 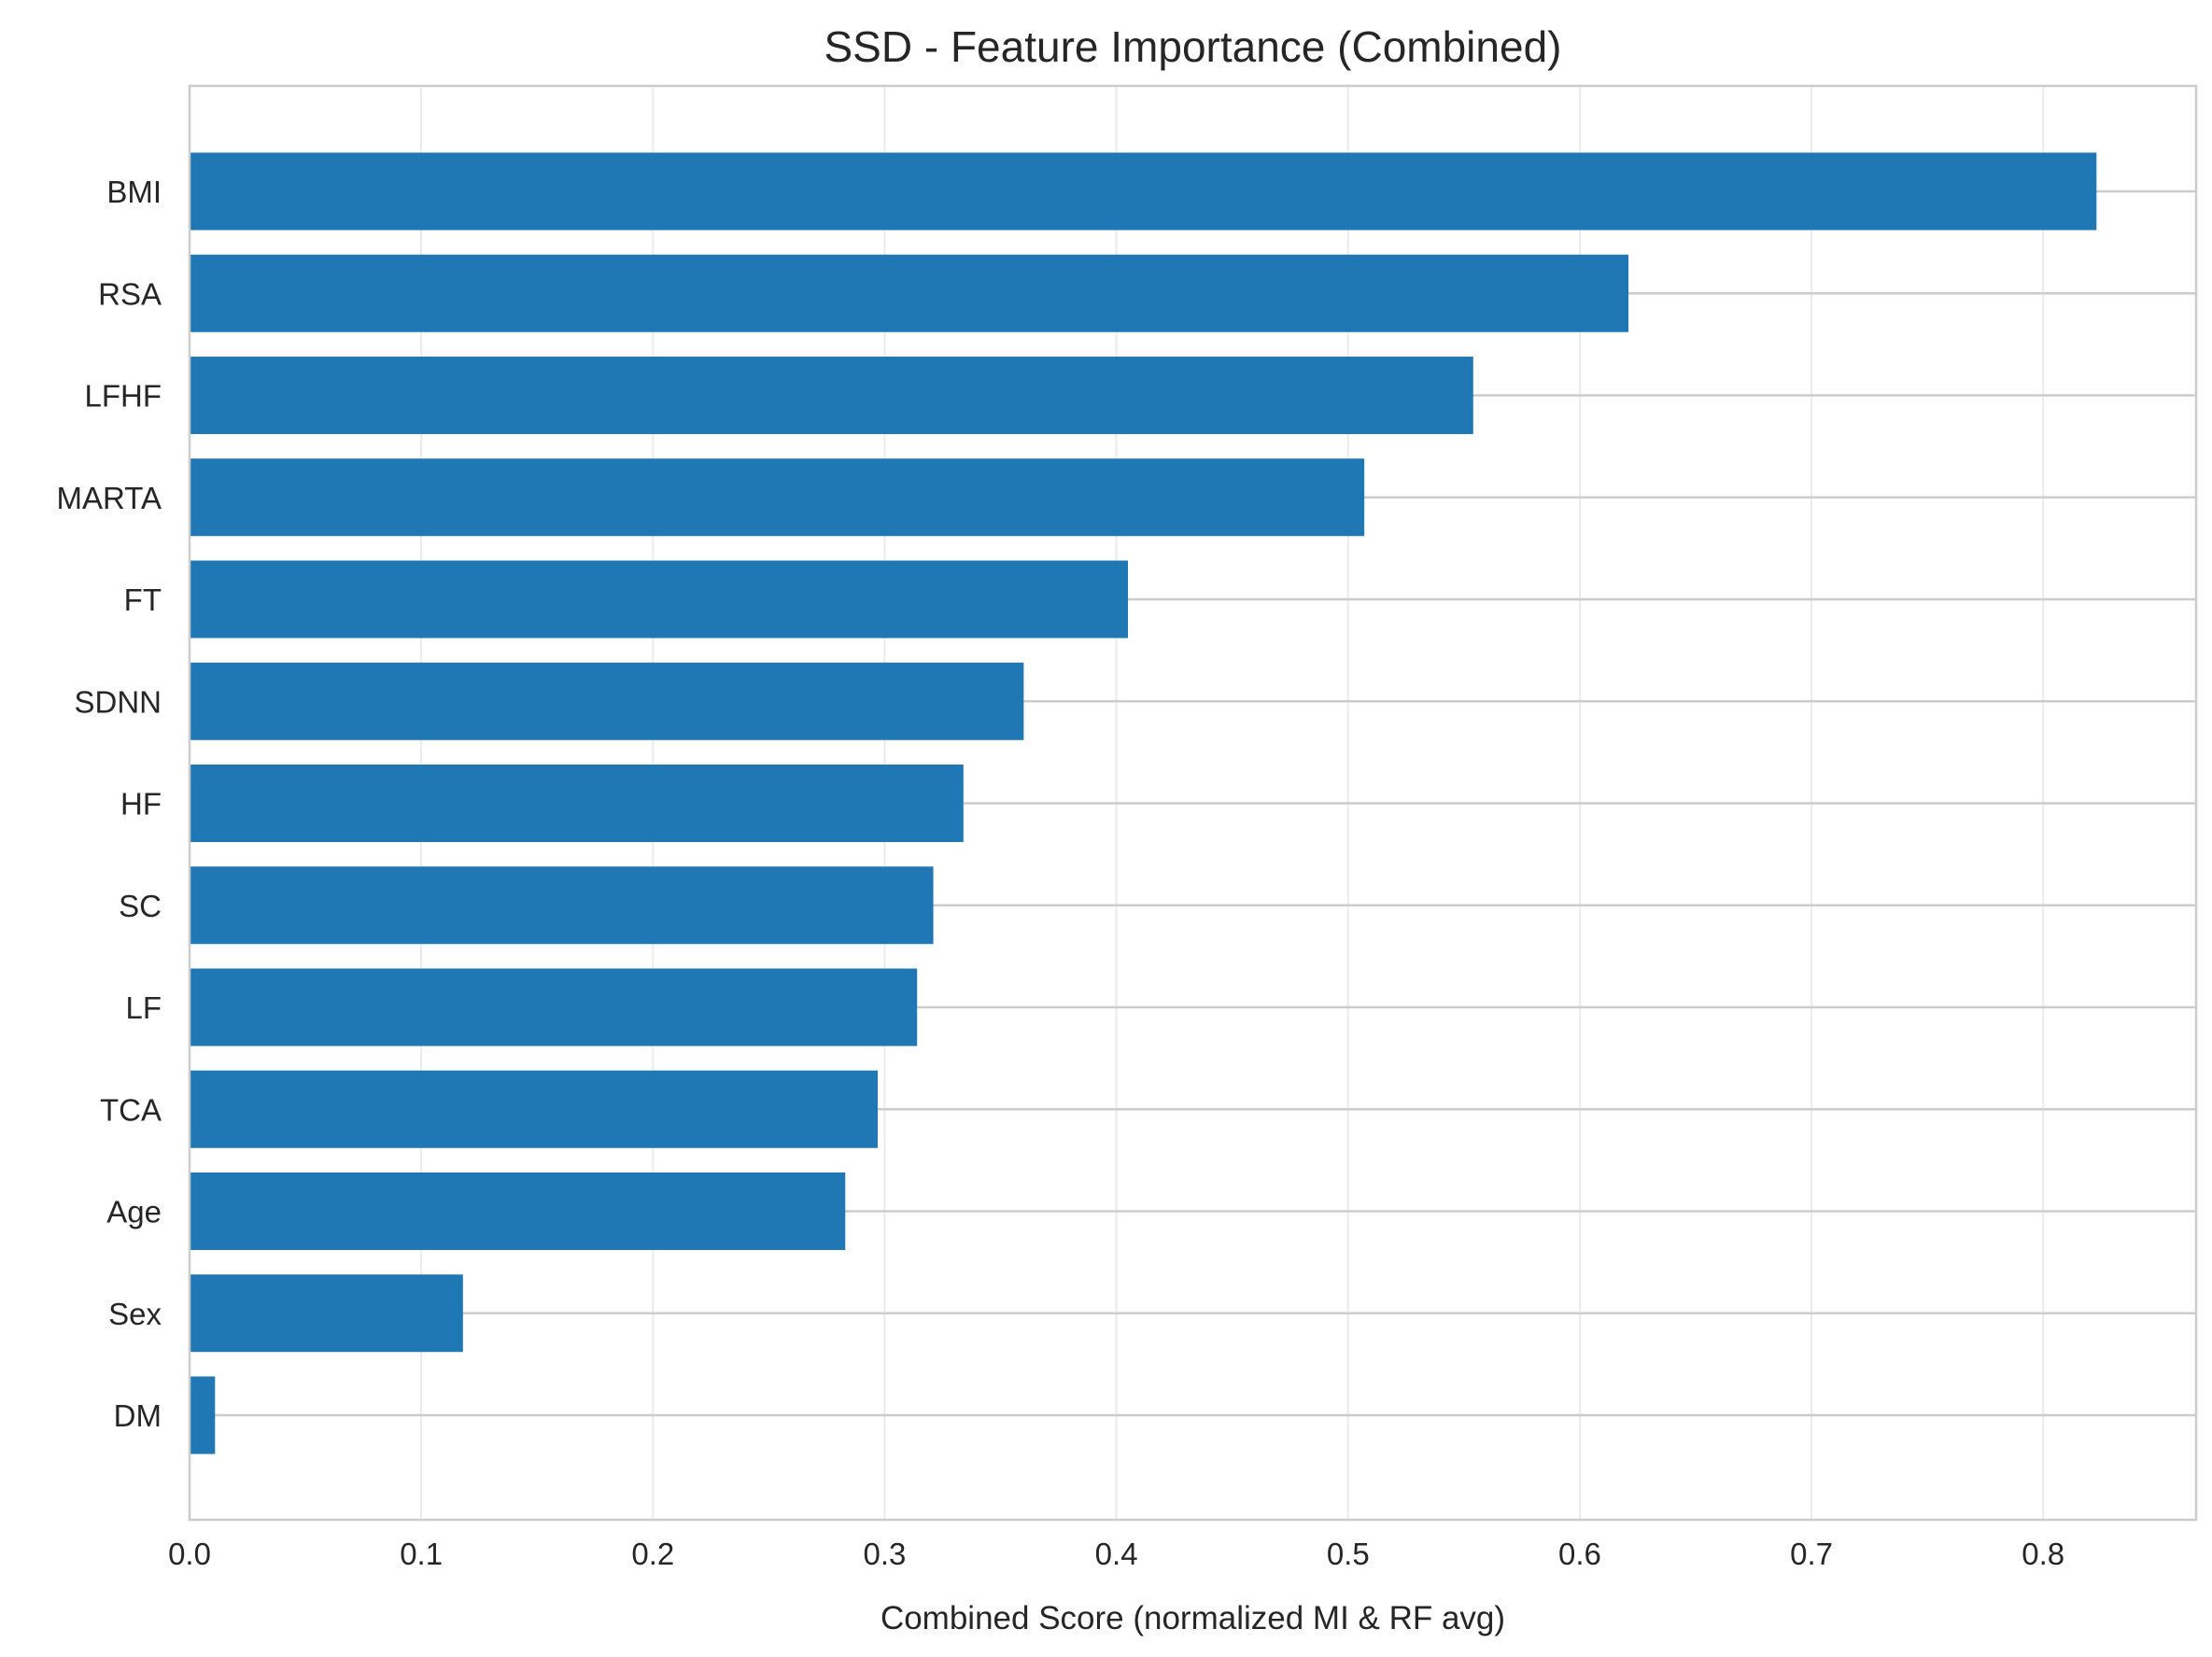 What do you see at coordinates (134, 192) in the screenshot?
I see `y-tick-label: BMI` at bounding box center [134, 192].